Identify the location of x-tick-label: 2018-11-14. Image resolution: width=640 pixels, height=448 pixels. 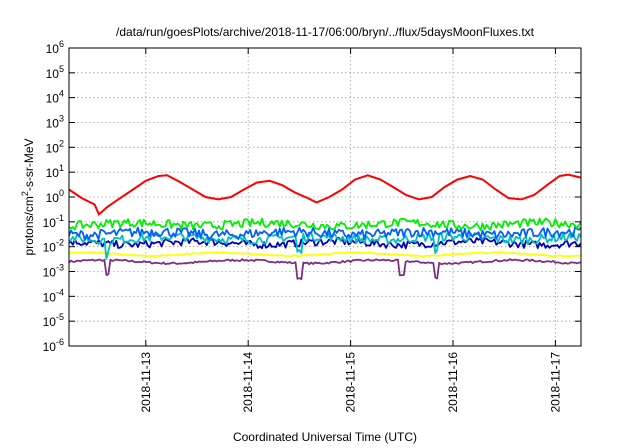
(248, 382).